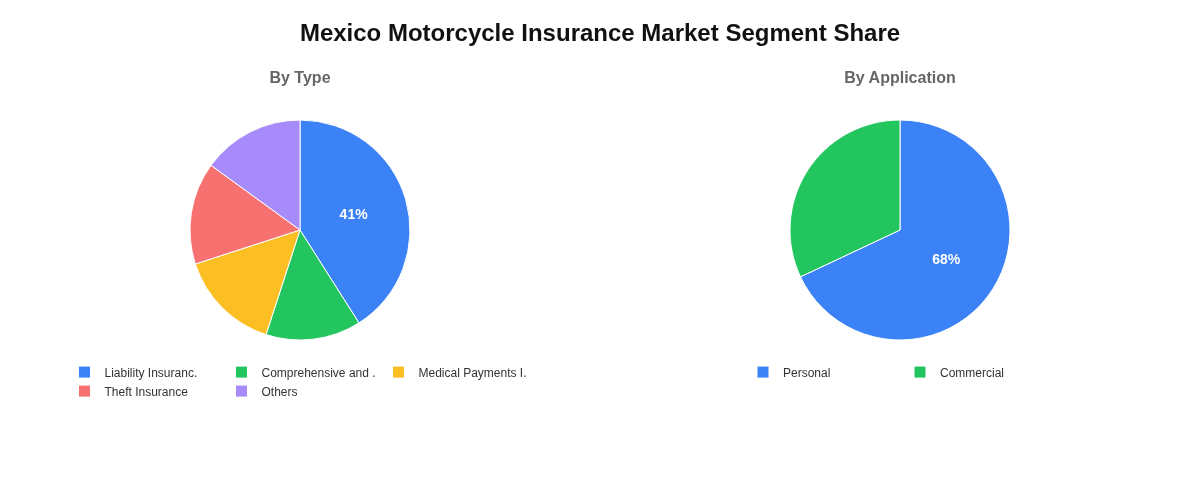 This screenshot has width=1200, height=480. I want to click on legend-label: Personal, so click(807, 372).